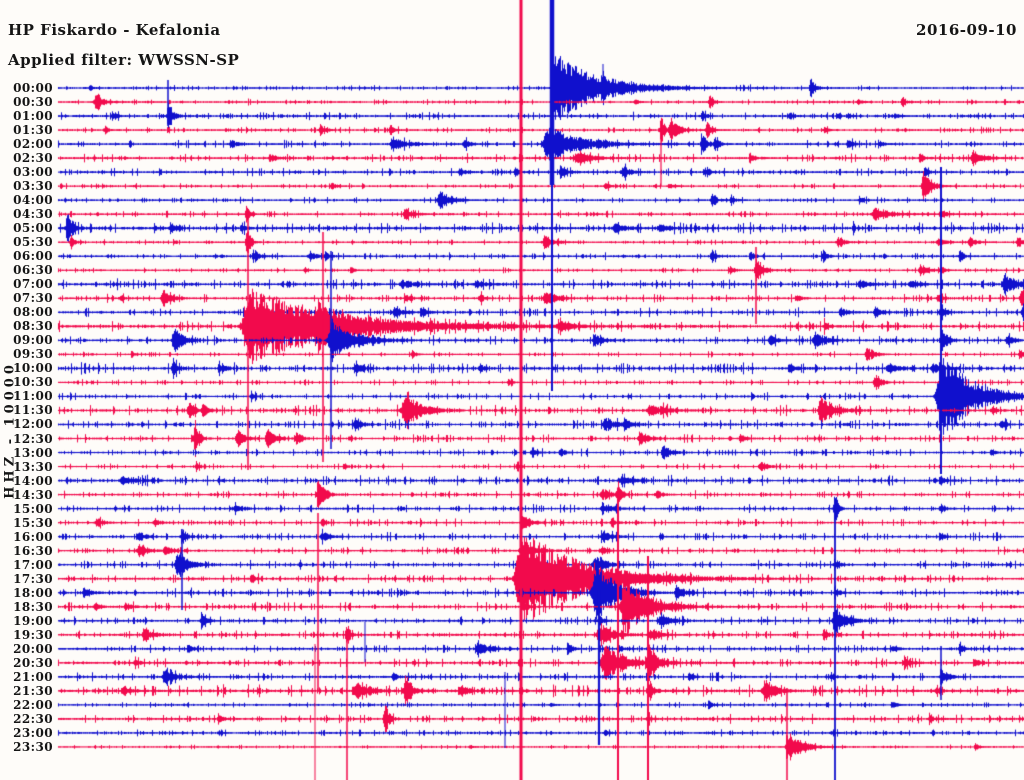 This screenshot has width=1024, height=780. Describe the element at coordinates (33, 634) in the screenshot. I see `time-label: 19:30` at that location.